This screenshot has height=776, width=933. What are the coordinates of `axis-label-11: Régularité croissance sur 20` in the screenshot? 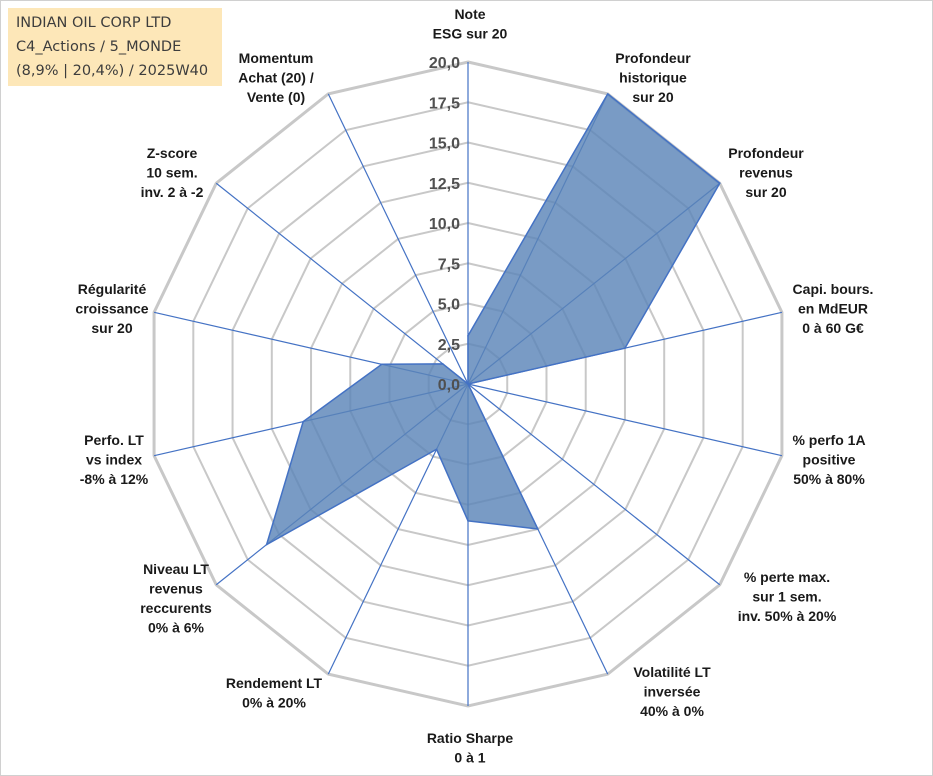 It's located at (111, 308).